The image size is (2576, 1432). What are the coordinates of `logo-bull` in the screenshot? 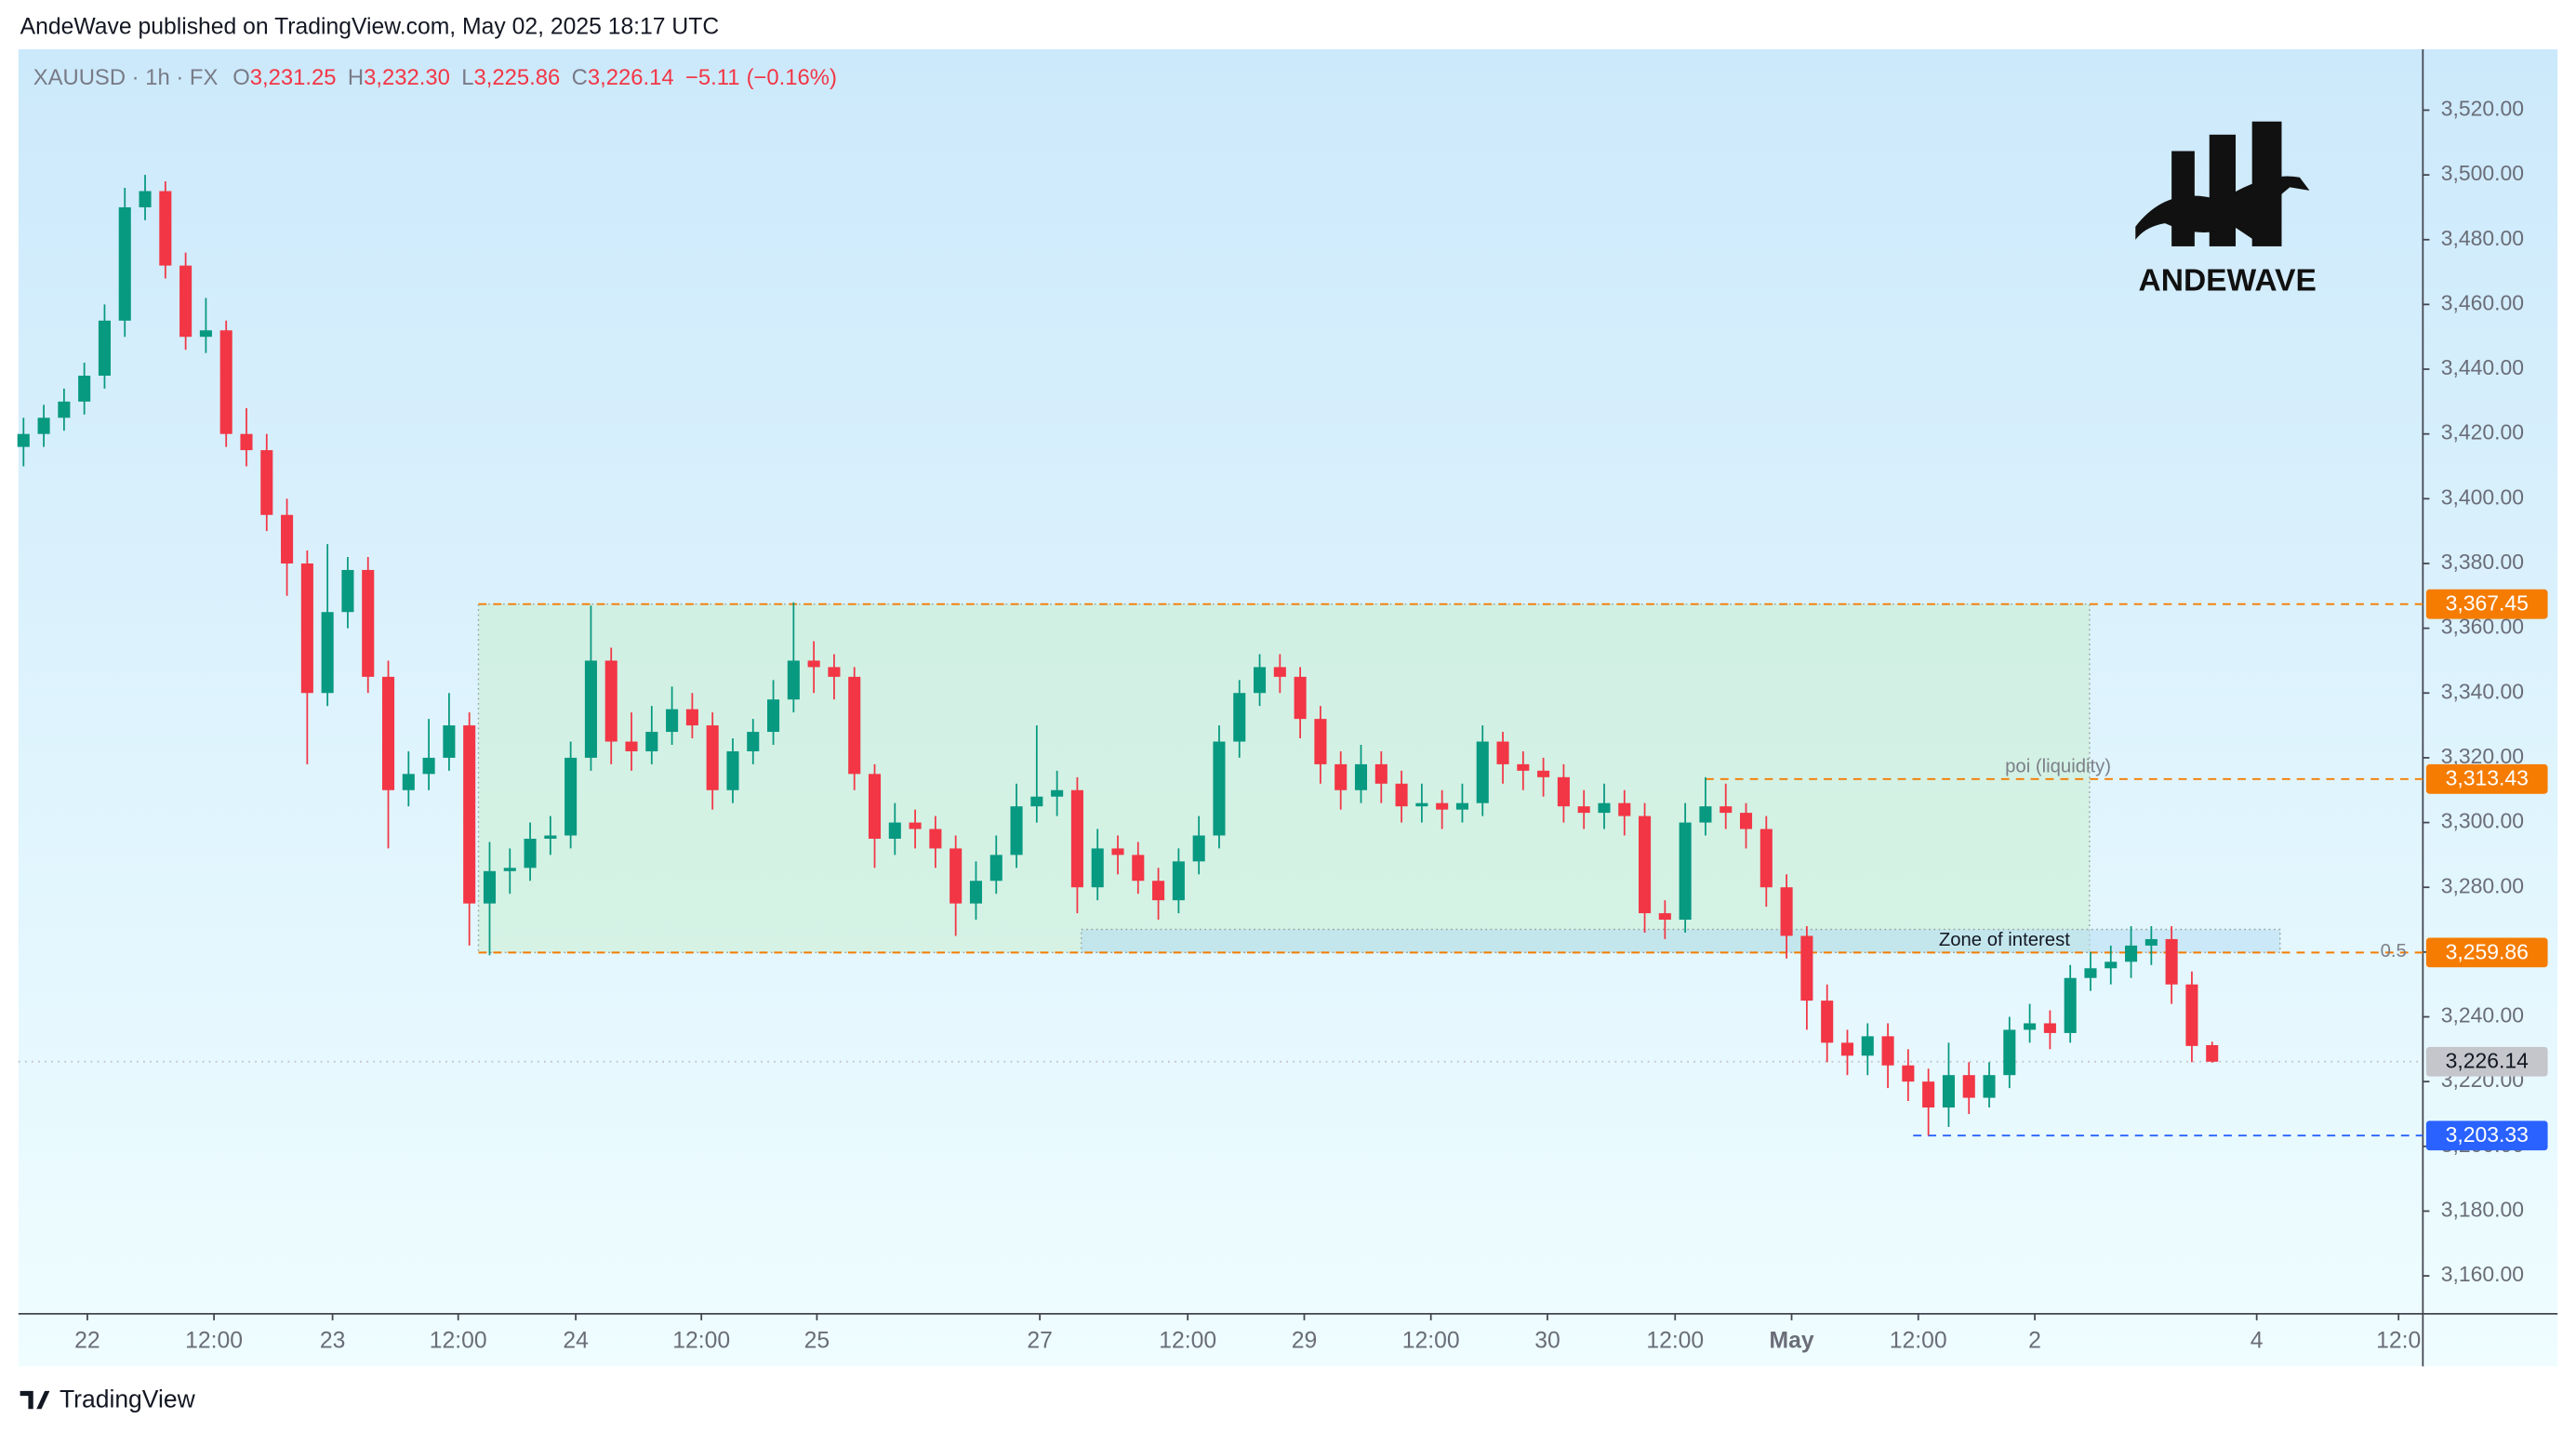 It's located at (2222, 208).